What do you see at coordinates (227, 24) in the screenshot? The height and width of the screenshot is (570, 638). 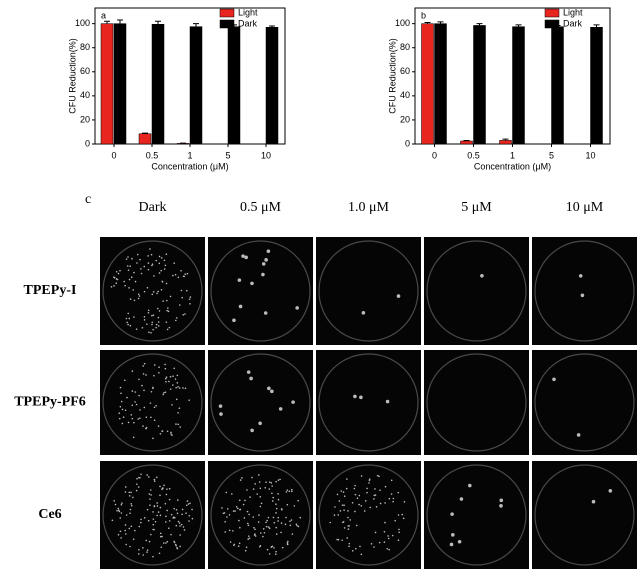 I see `legend-swatch` at bounding box center [227, 24].